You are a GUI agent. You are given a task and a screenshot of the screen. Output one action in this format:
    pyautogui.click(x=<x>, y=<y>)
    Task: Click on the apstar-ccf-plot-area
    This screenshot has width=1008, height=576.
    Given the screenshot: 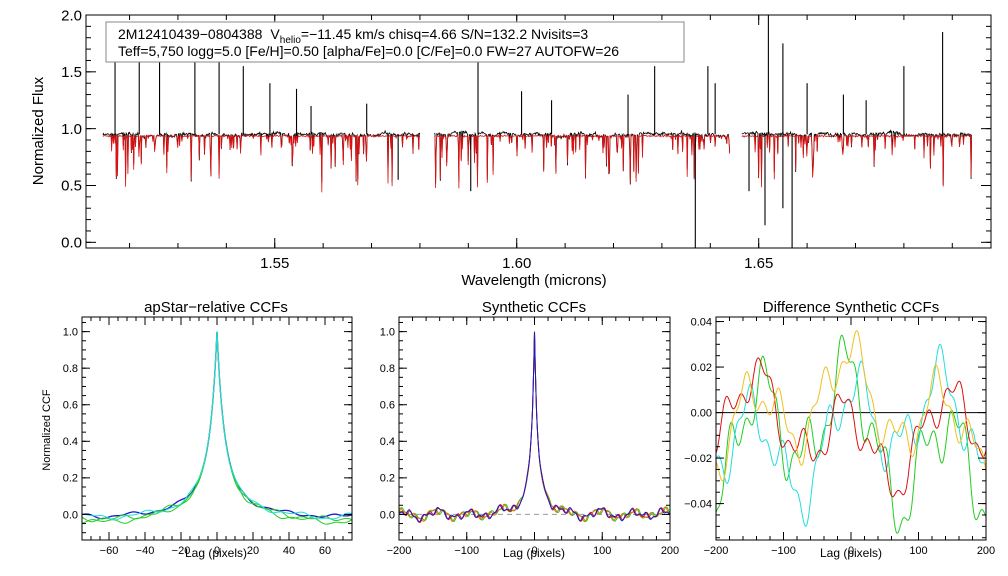 What is the action you would take?
    pyautogui.click(x=217, y=428)
    